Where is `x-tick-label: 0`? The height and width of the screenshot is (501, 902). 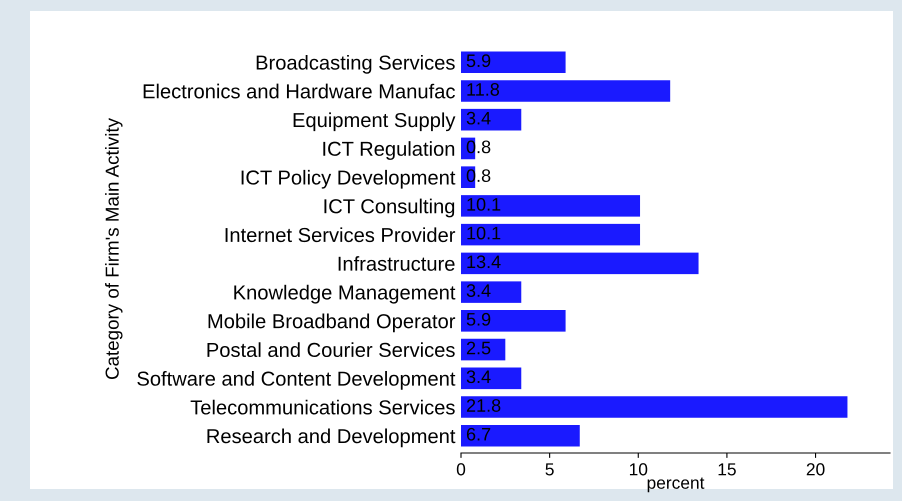
x-tick-label: 0 is located at coordinates (461, 469).